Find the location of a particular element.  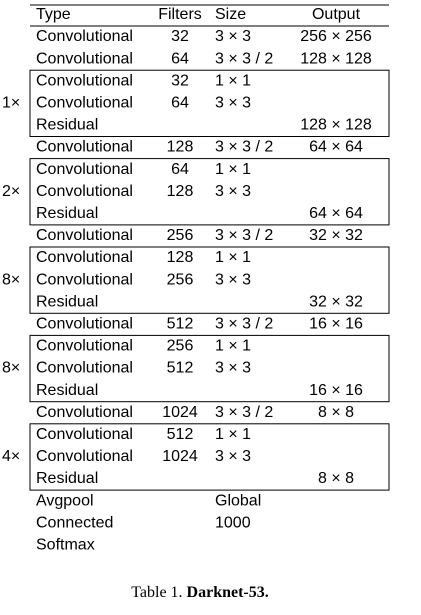

cell-size: Size is located at coordinates (230, 14).